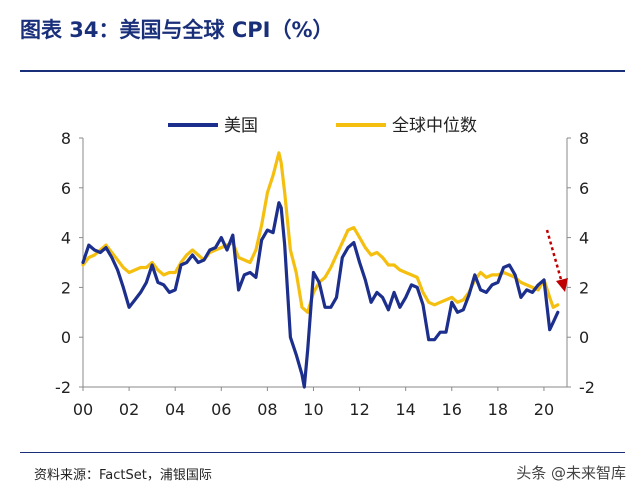  I want to click on source-divider, so click(322, 452).